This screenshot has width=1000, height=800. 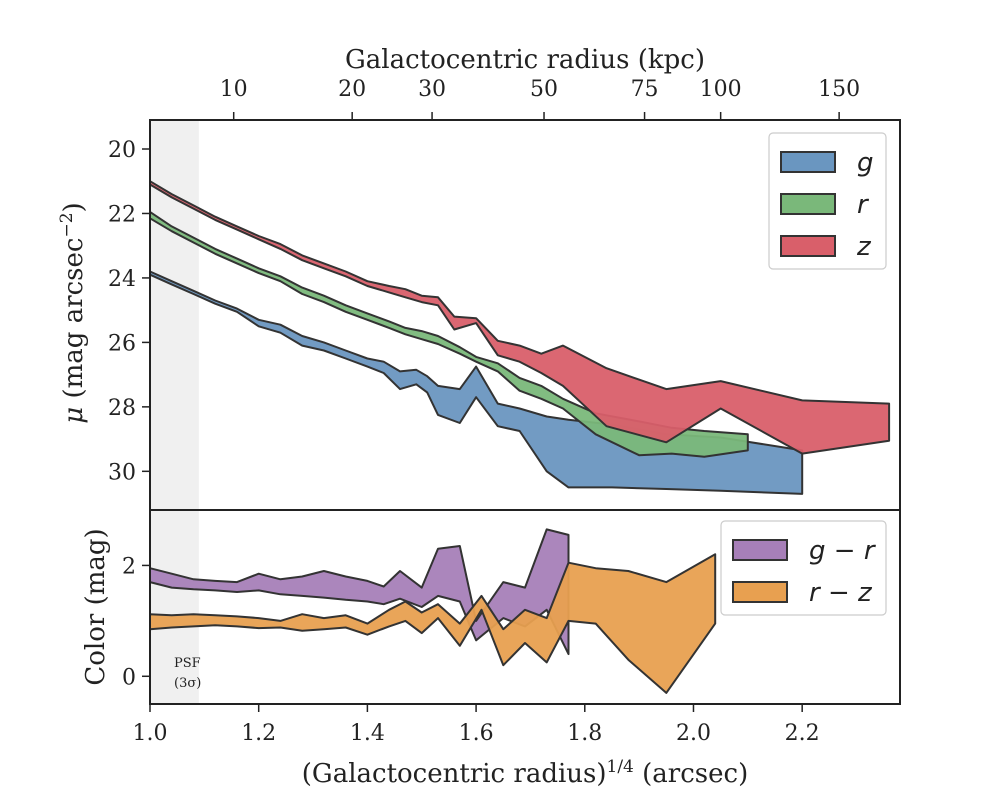 What do you see at coordinates (863, 205) in the screenshot?
I see `legend-label: r` at bounding box center [863, 205].